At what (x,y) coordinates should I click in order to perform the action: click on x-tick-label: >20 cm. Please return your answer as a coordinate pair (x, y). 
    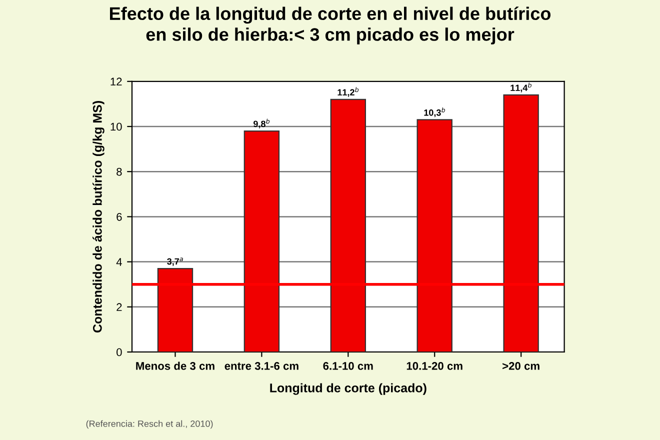
    Looking at the image, I should click on (521, 366).